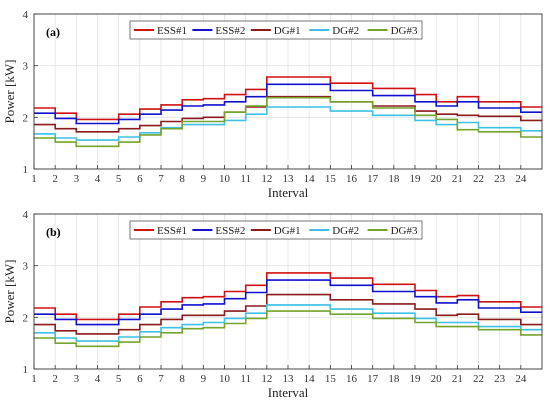 The height and width of the screenshot is (412, 550). Describe the element at coordinates (53, 232) in the screenshot. I see `panel-label: (b)` at that location.